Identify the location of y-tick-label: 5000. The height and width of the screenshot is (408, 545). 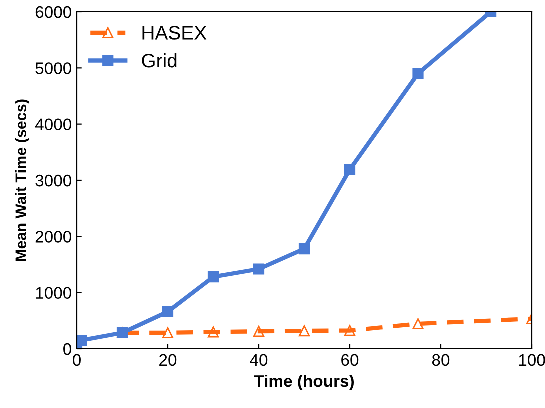
(54, 68).